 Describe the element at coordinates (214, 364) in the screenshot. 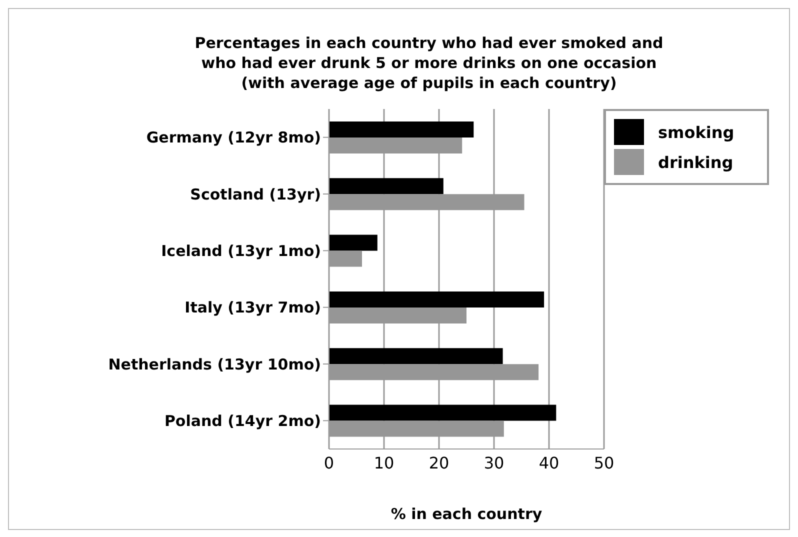

I see `y-tick-label: Netherlands (13yr 10mo)` at that location.